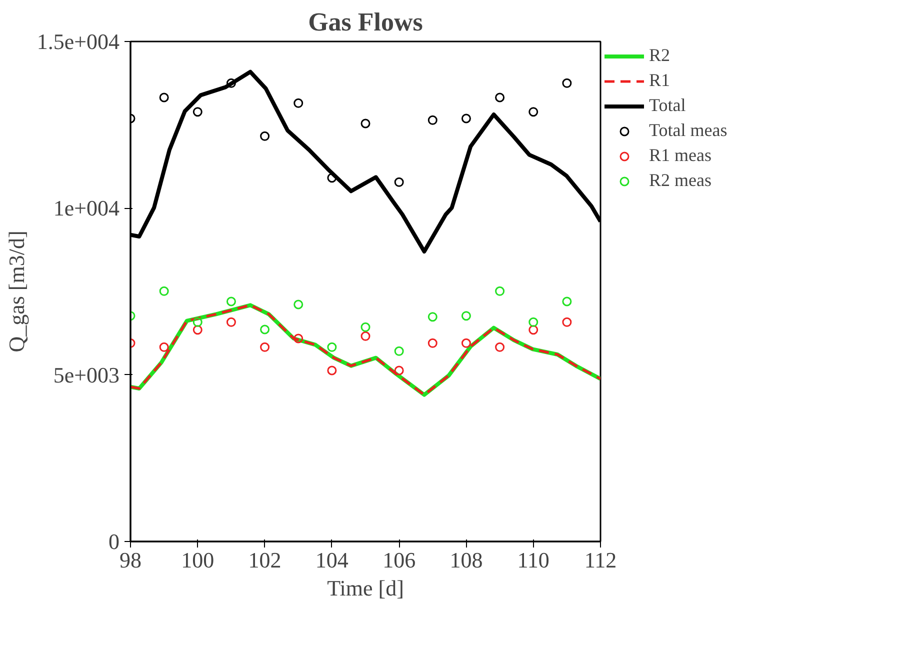 The width and height of the screenshot is (918, 647). Describe the element at coordinates (600, 560) in the screenshot. I see `x-tick-label: 112` at that location.